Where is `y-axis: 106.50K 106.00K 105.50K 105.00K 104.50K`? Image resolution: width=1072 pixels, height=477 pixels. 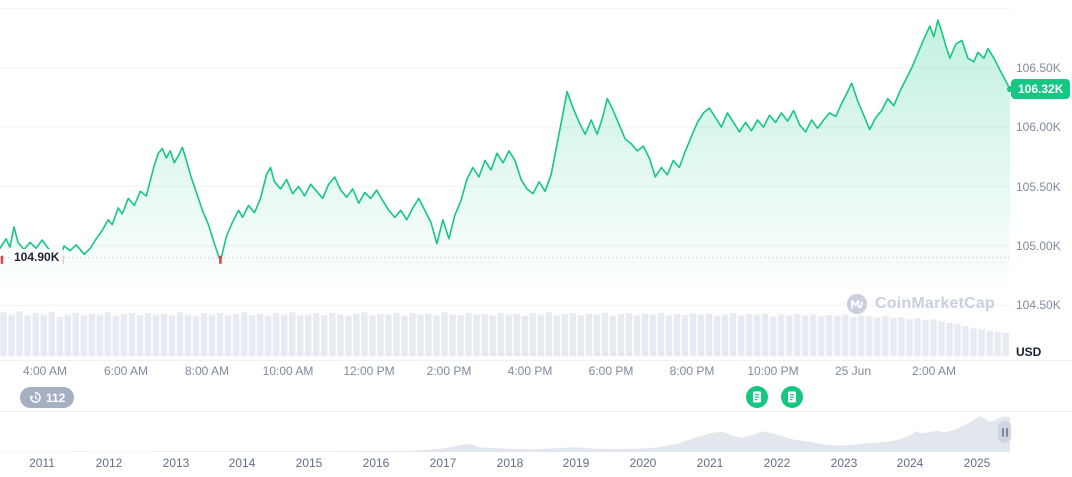 y-axis: 106.50K 106.00K 105.50K 105.00K 104.50K is located at coordinates (1041, 180).